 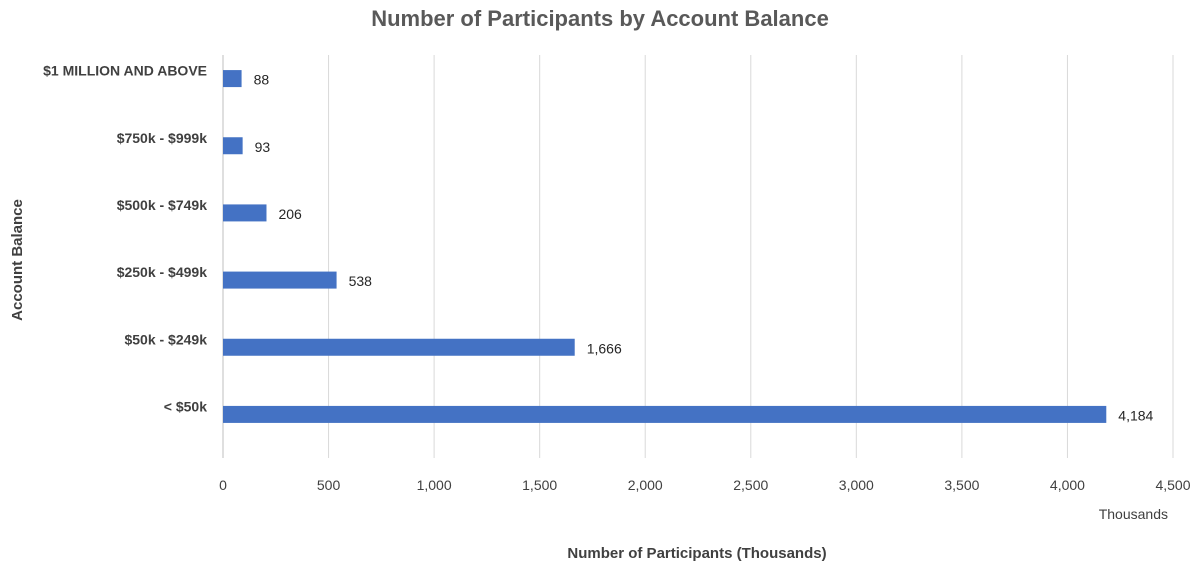 What do you see at coordinates (165, 339) in the screenshot?
I see `category-label: $50k - $249k` at bounding box center [165, 339].